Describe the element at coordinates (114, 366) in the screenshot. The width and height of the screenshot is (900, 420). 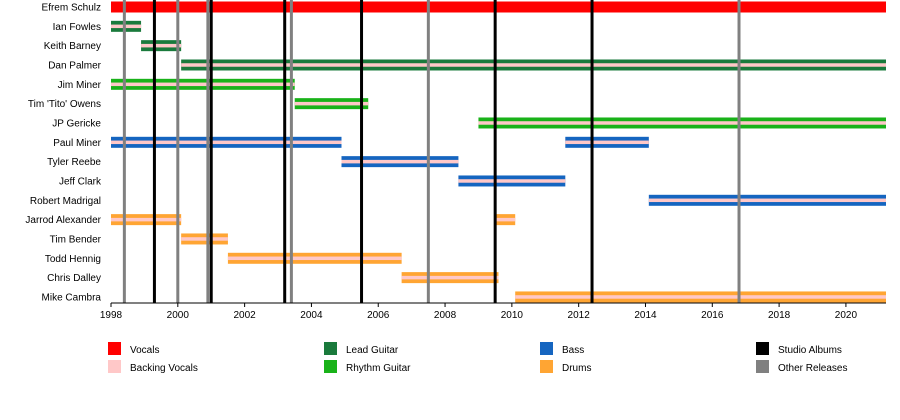
I see `legend-swatch-backing-vocals` at that location.